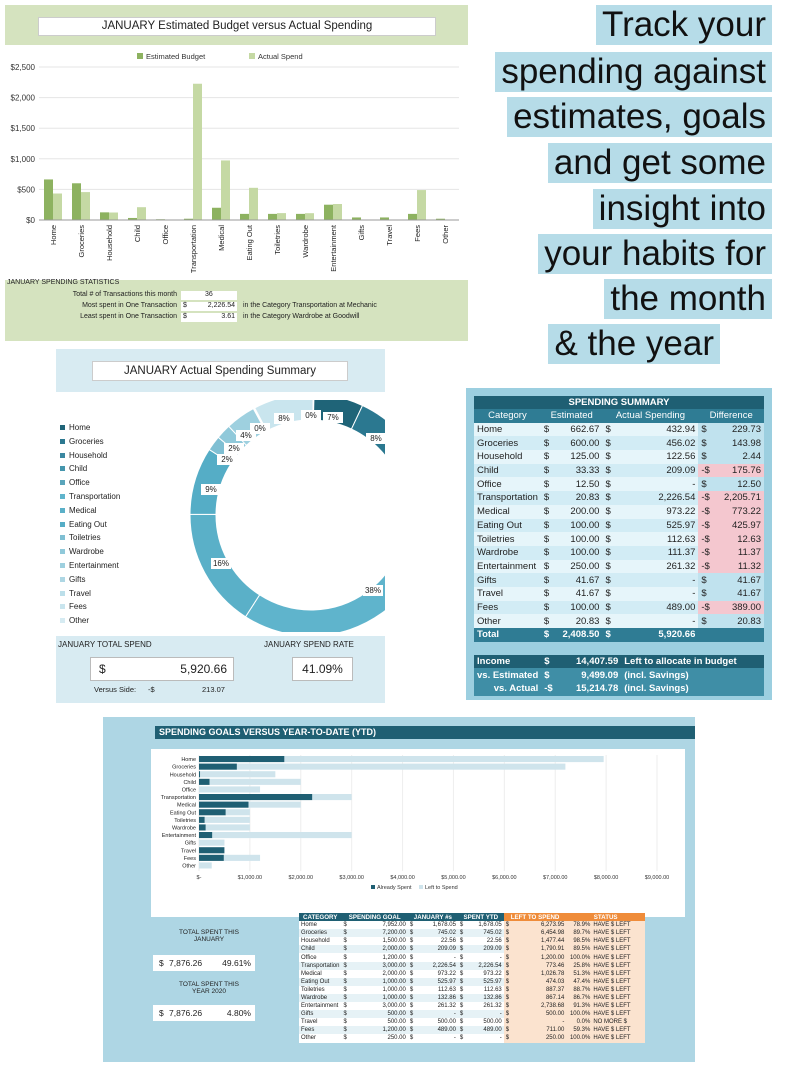  What do you see at coordinates (433, 1014) in the screenshot?
I see `goals-january: $ -` at bounding box center [433, 1014].